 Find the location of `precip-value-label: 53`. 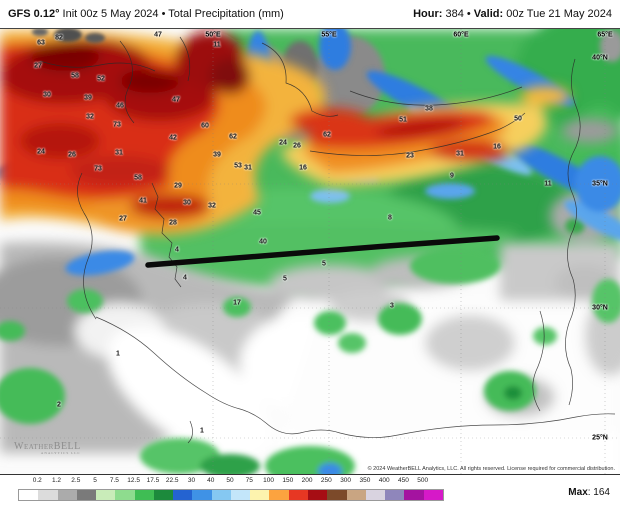

precip-value-label: 53 is located at coordinates (238, 166).